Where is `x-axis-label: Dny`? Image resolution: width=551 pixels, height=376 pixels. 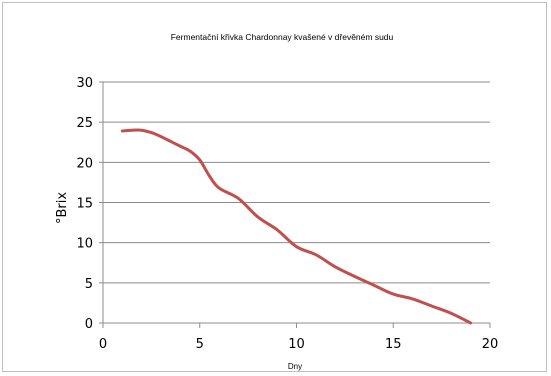
x-axis-label: Dny is located at coordinates (295, 366).